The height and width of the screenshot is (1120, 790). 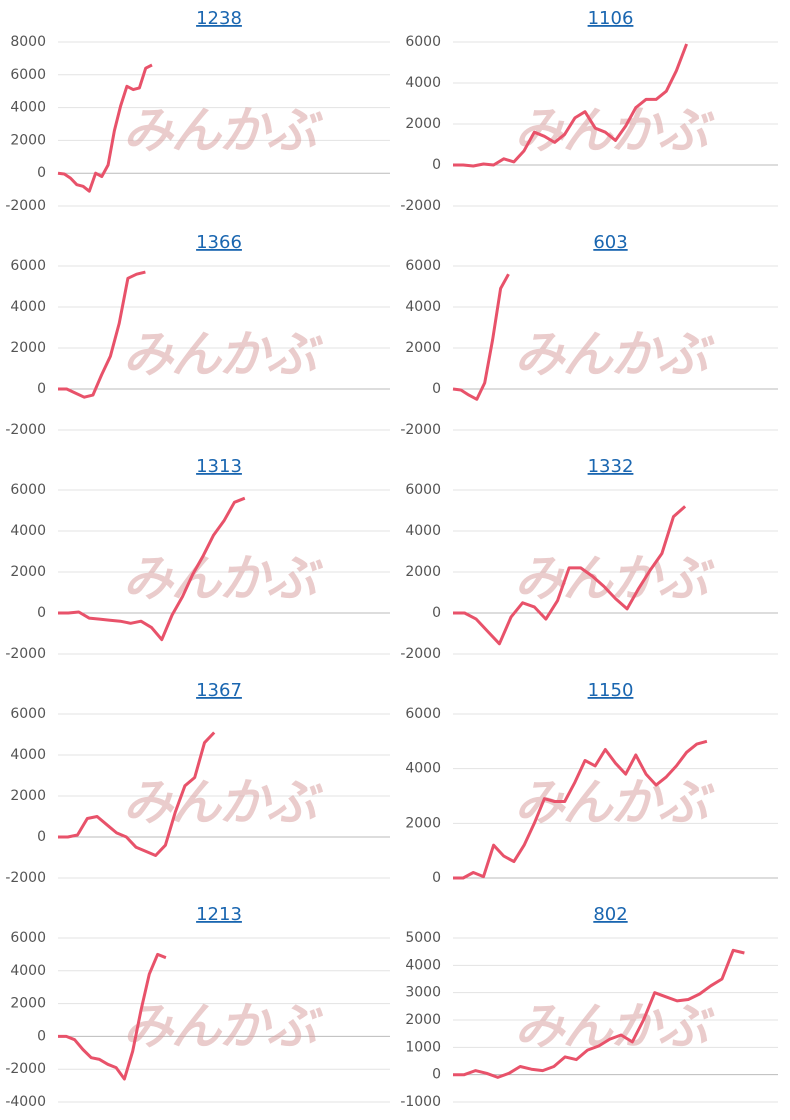 What do you see at coordinates (219, 690) in the screenshot?
I see `chart-title: 1367` at bounding box center [219, 690].